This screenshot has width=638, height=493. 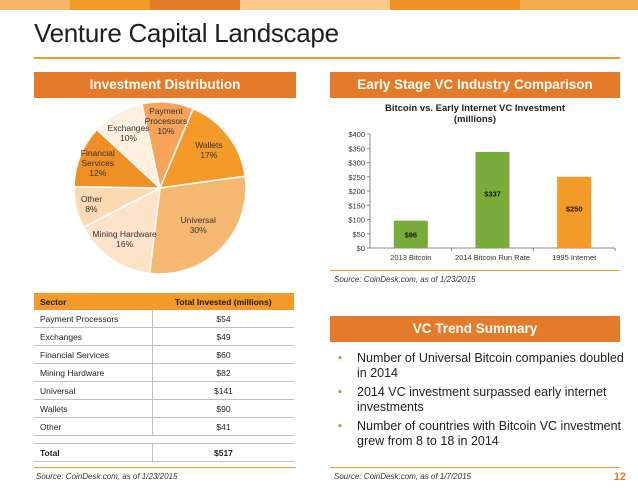 What do you see at coordinates (93, 354) in the screenshot?
I see `sector-name-cell: Financial Services` at bounding box center [93, 354].